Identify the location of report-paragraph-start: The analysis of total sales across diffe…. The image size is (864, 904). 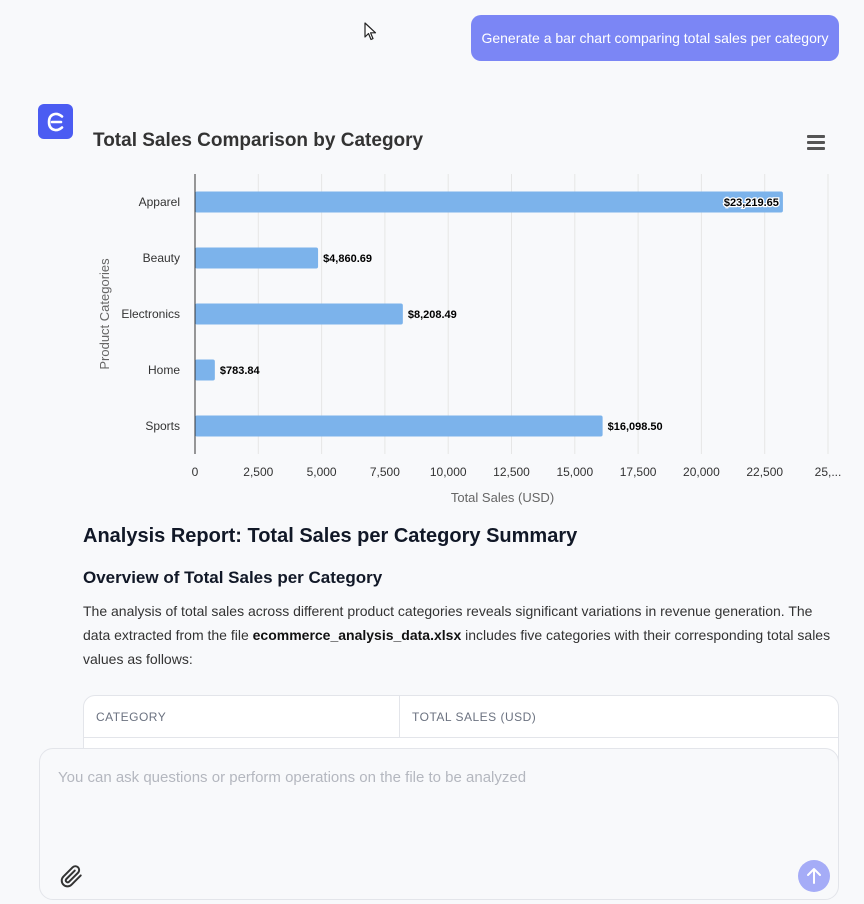
(448, 623).